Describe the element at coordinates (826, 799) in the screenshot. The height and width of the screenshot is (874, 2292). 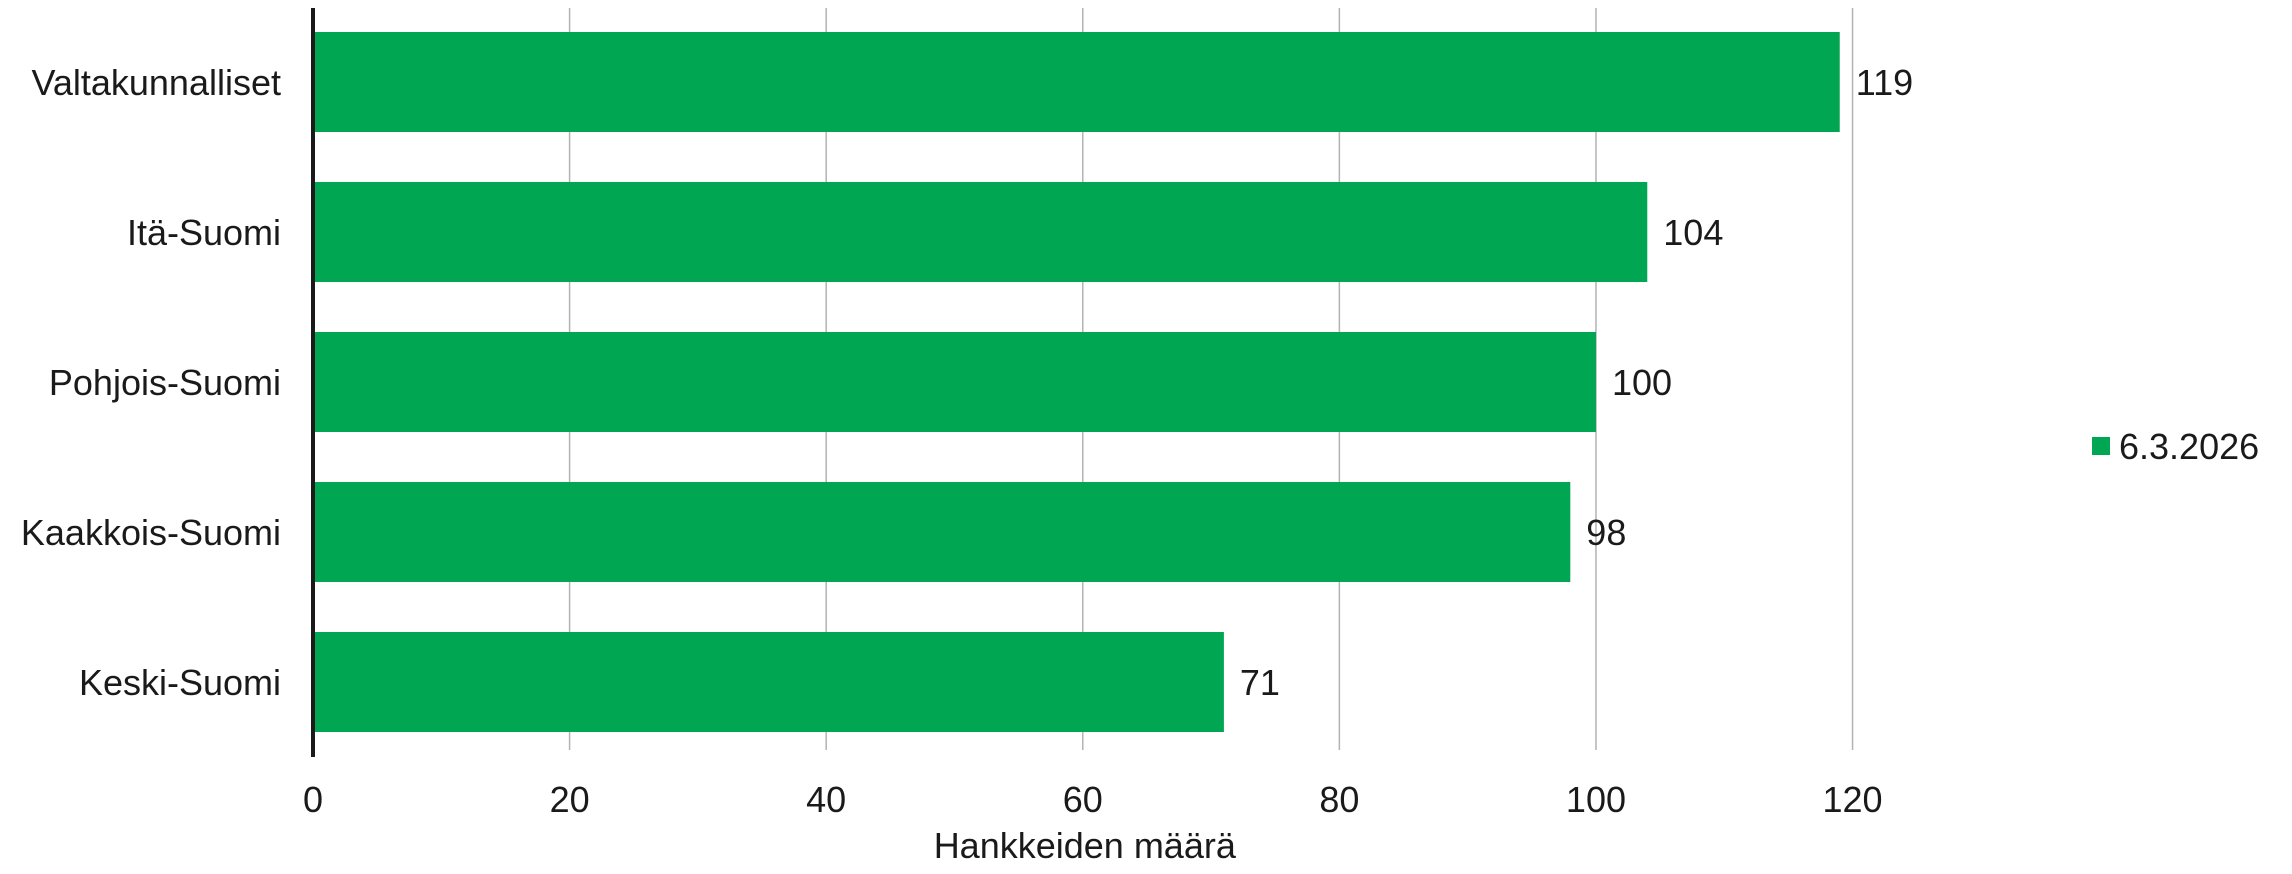
I see `x-tick-label: 40` at that location.